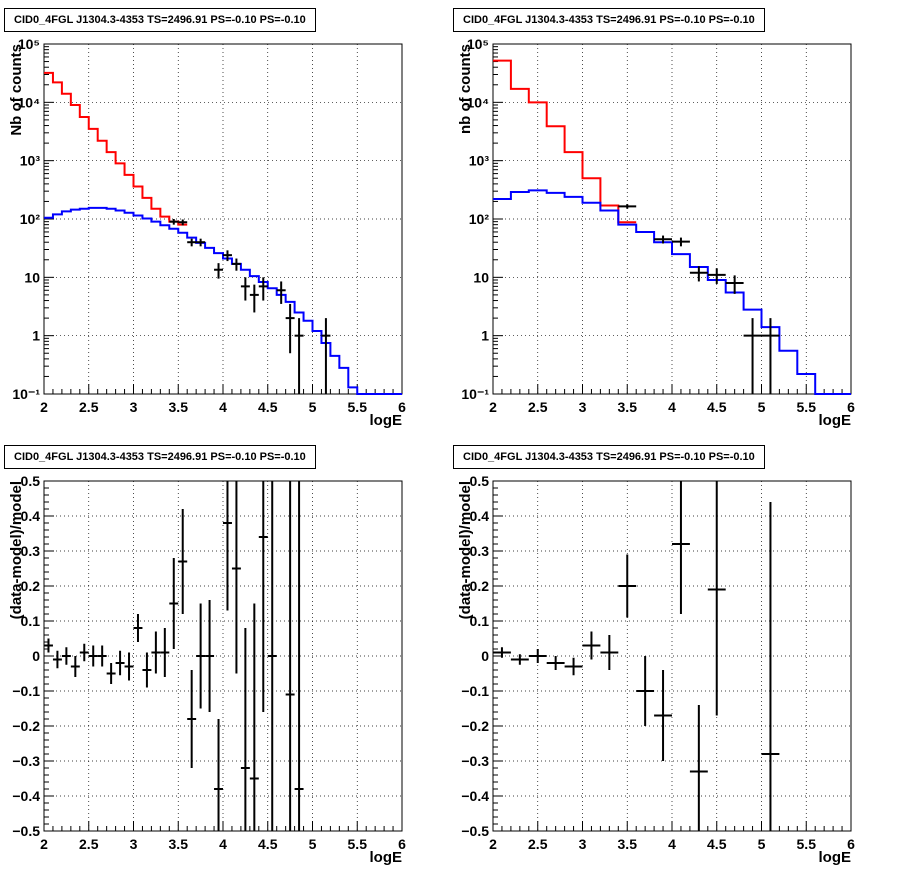 This screenshot has height=875, width=898. I want to click on y-axis-label: nb of counts, so click(465, 89).